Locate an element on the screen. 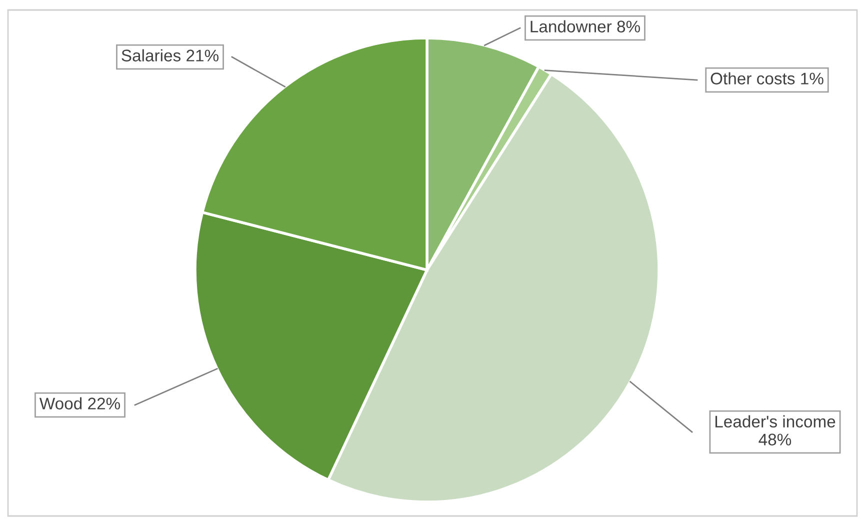 This screenshot has width=860, height=519. slice-label: Landowner 8% is located at coordinates (585, 26).